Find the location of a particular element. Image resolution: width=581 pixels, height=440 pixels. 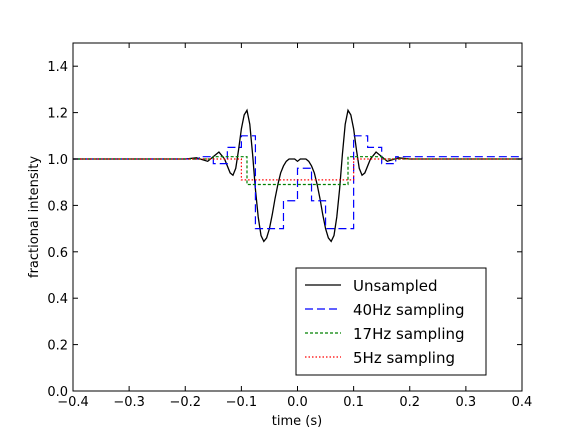

y-tick-label: 0.2 is located at coordinates (57, 346).